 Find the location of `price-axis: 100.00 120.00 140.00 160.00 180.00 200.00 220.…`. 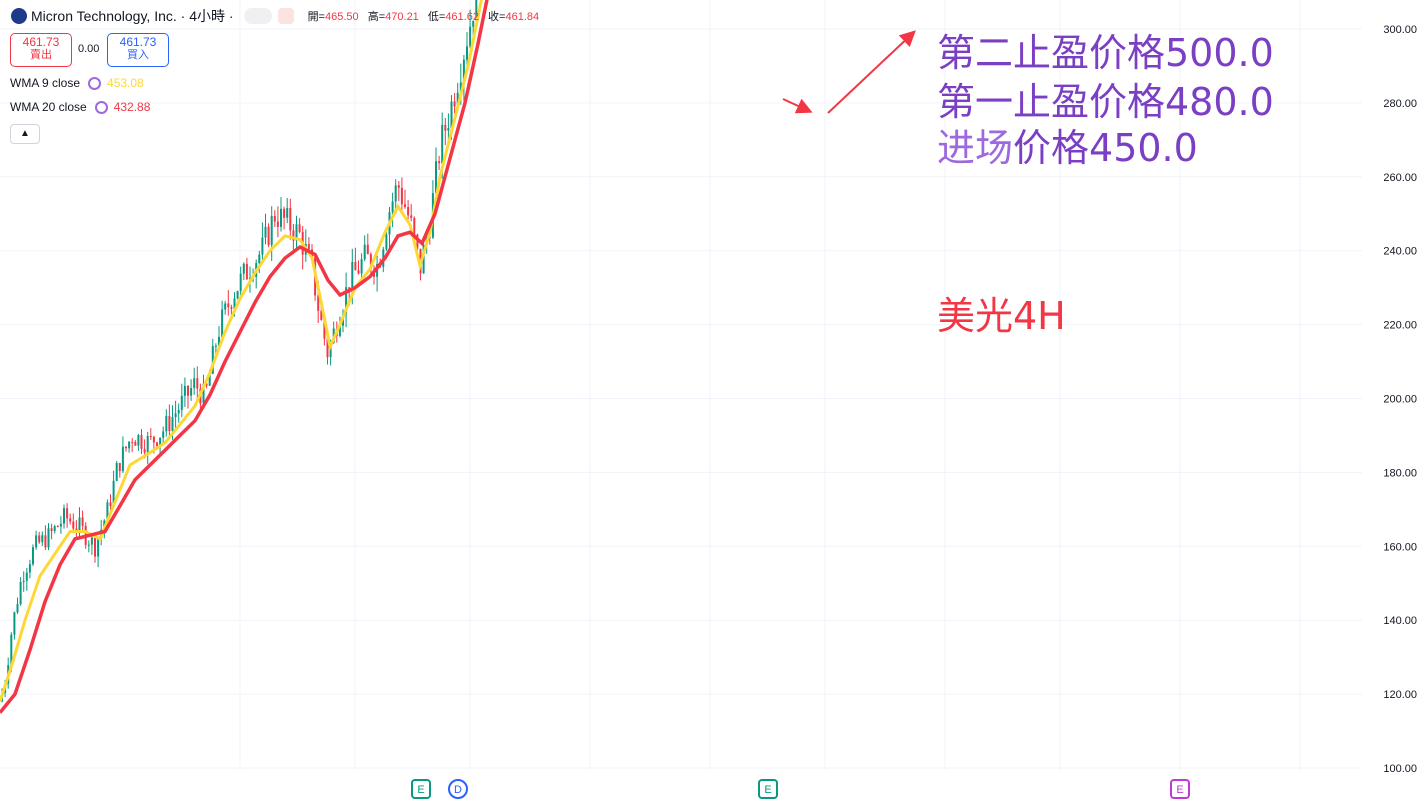

price-axis: 100.00 120.00 140.00 160.00 180.00 200.00 220.… is located at coordinates (1393, 401).